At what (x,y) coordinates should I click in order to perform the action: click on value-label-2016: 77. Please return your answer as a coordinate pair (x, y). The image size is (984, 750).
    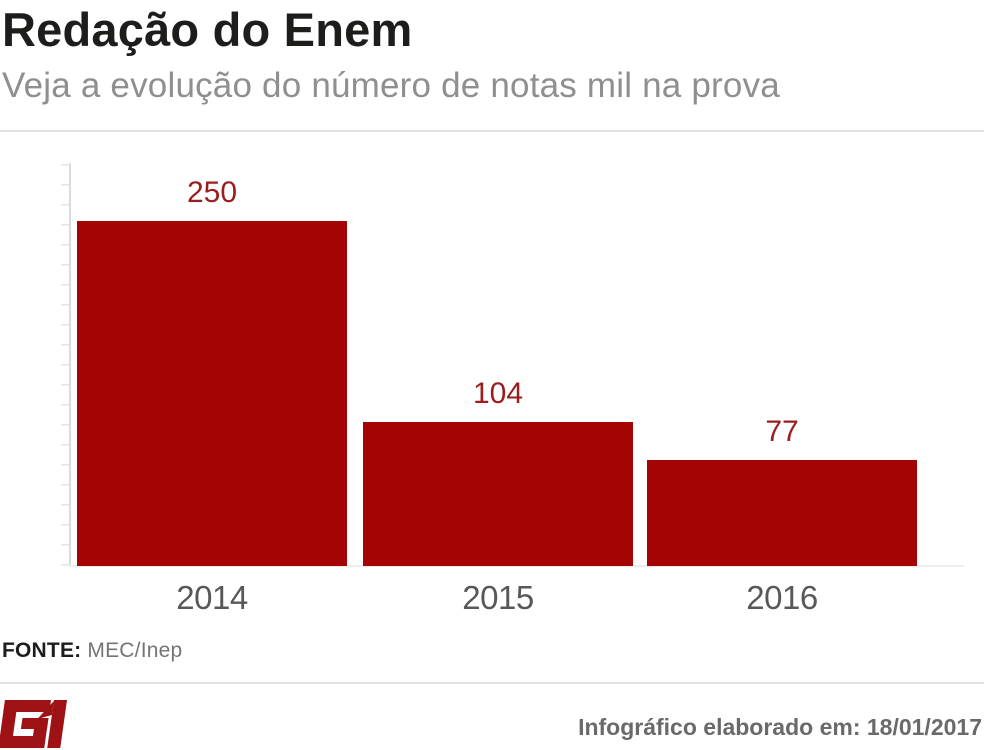
    Looking at the image, I should click on (782, 431).